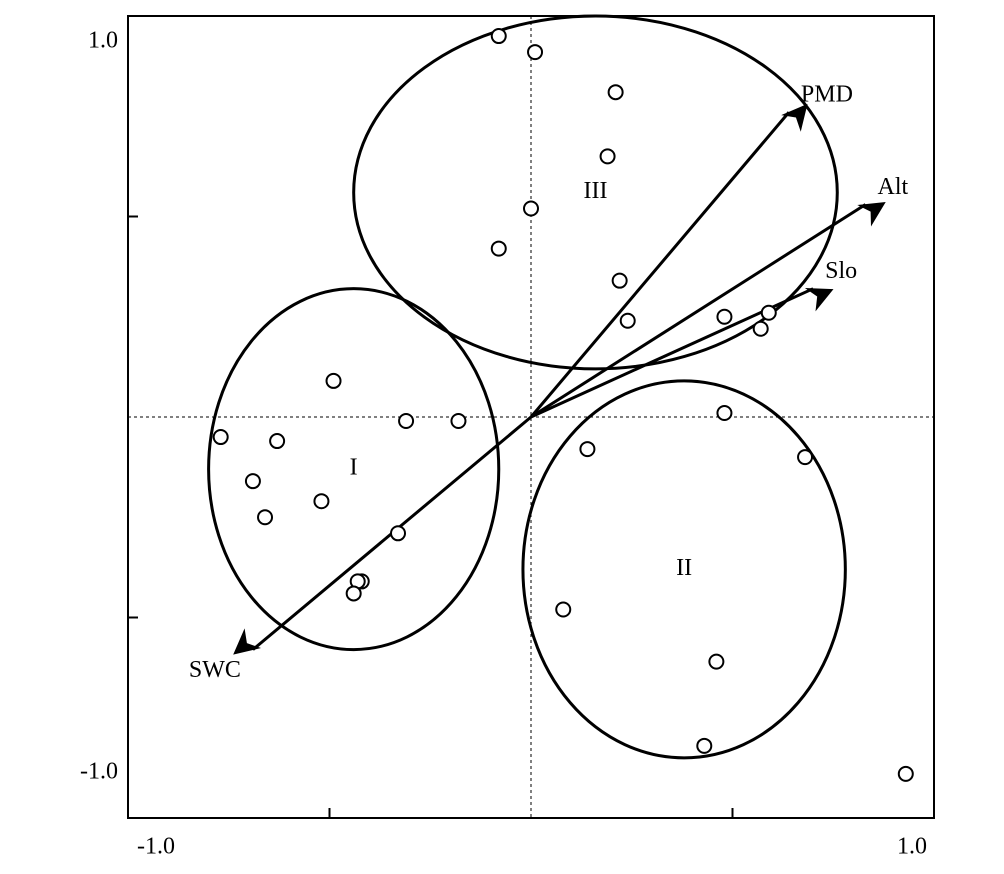  Describe the element at coordinates (912, 847) in the screenshot. I see `x-tick-label: 1.0` at that location.